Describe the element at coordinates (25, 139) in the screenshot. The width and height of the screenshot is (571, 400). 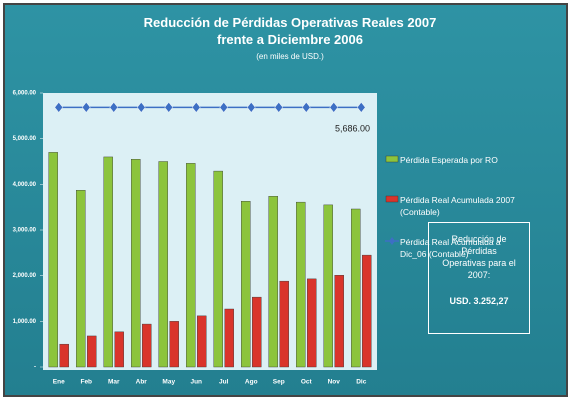
I see `y-tick-label: 5,000.00` at that location.